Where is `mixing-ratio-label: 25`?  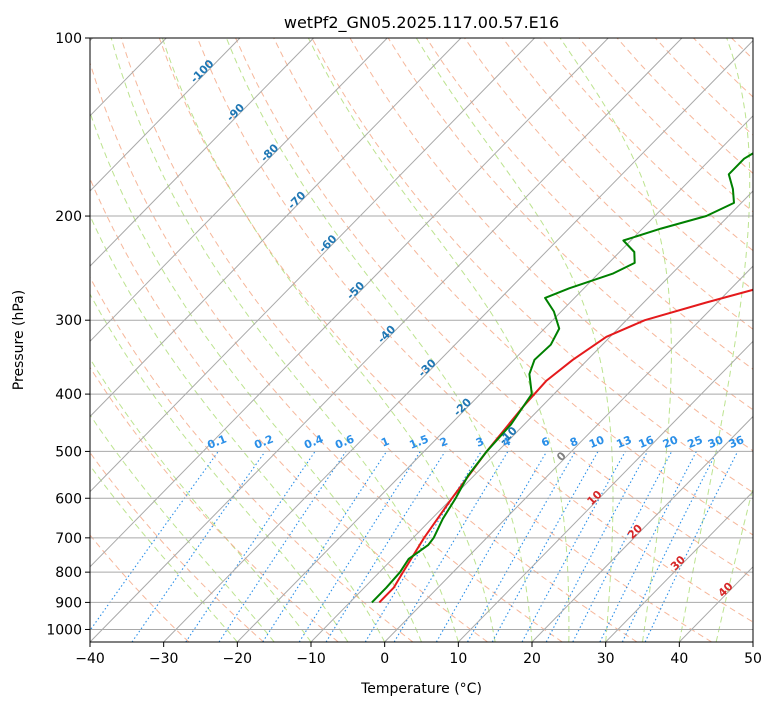 mixing-ratio-label: 25 is located at coordinates (695, 442).